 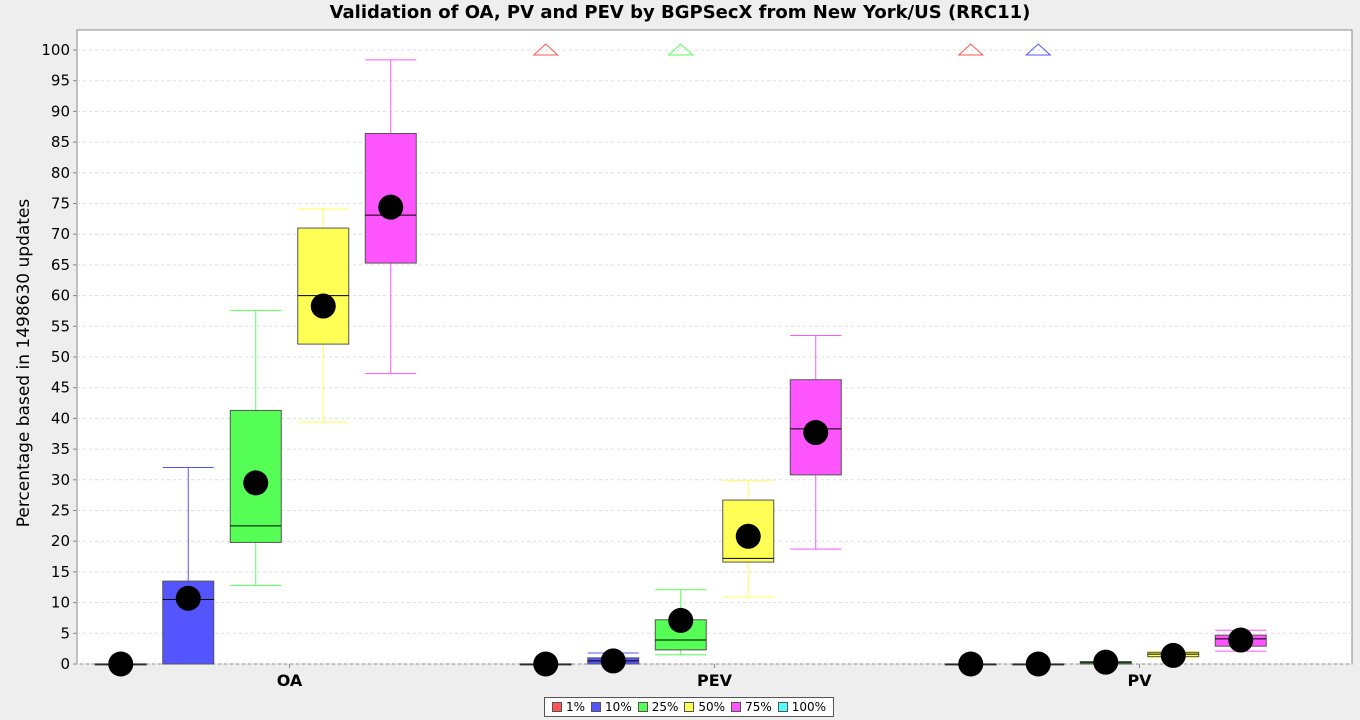 I want to click on box-iqr, so click(x=323, y=286).